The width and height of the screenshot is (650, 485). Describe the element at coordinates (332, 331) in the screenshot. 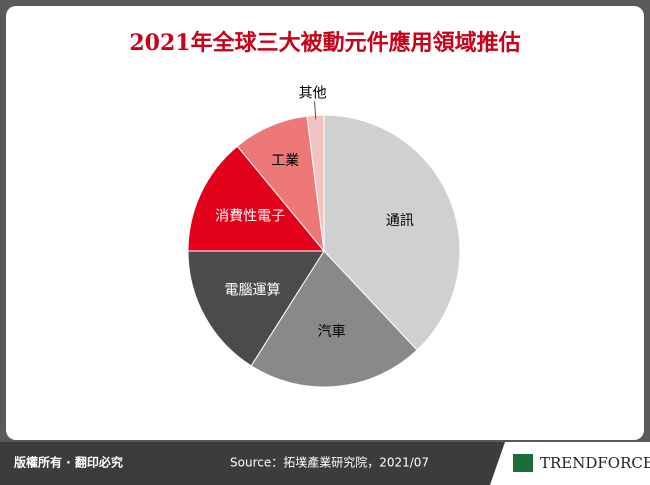

I see `slice-label: 汽車` at that location.